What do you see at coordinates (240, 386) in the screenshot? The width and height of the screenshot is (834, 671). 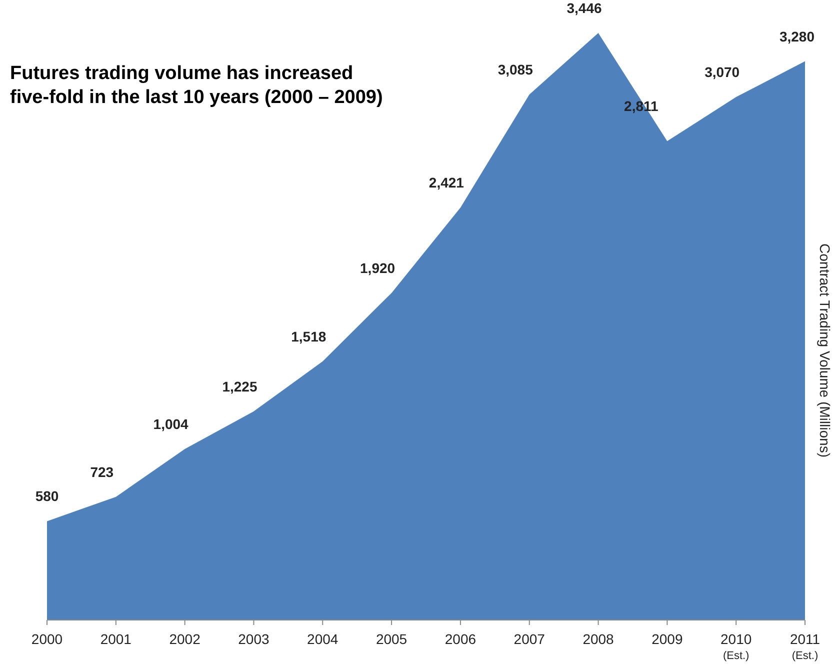 I see `data-label: 1,225` at bounding box center [240, 386].